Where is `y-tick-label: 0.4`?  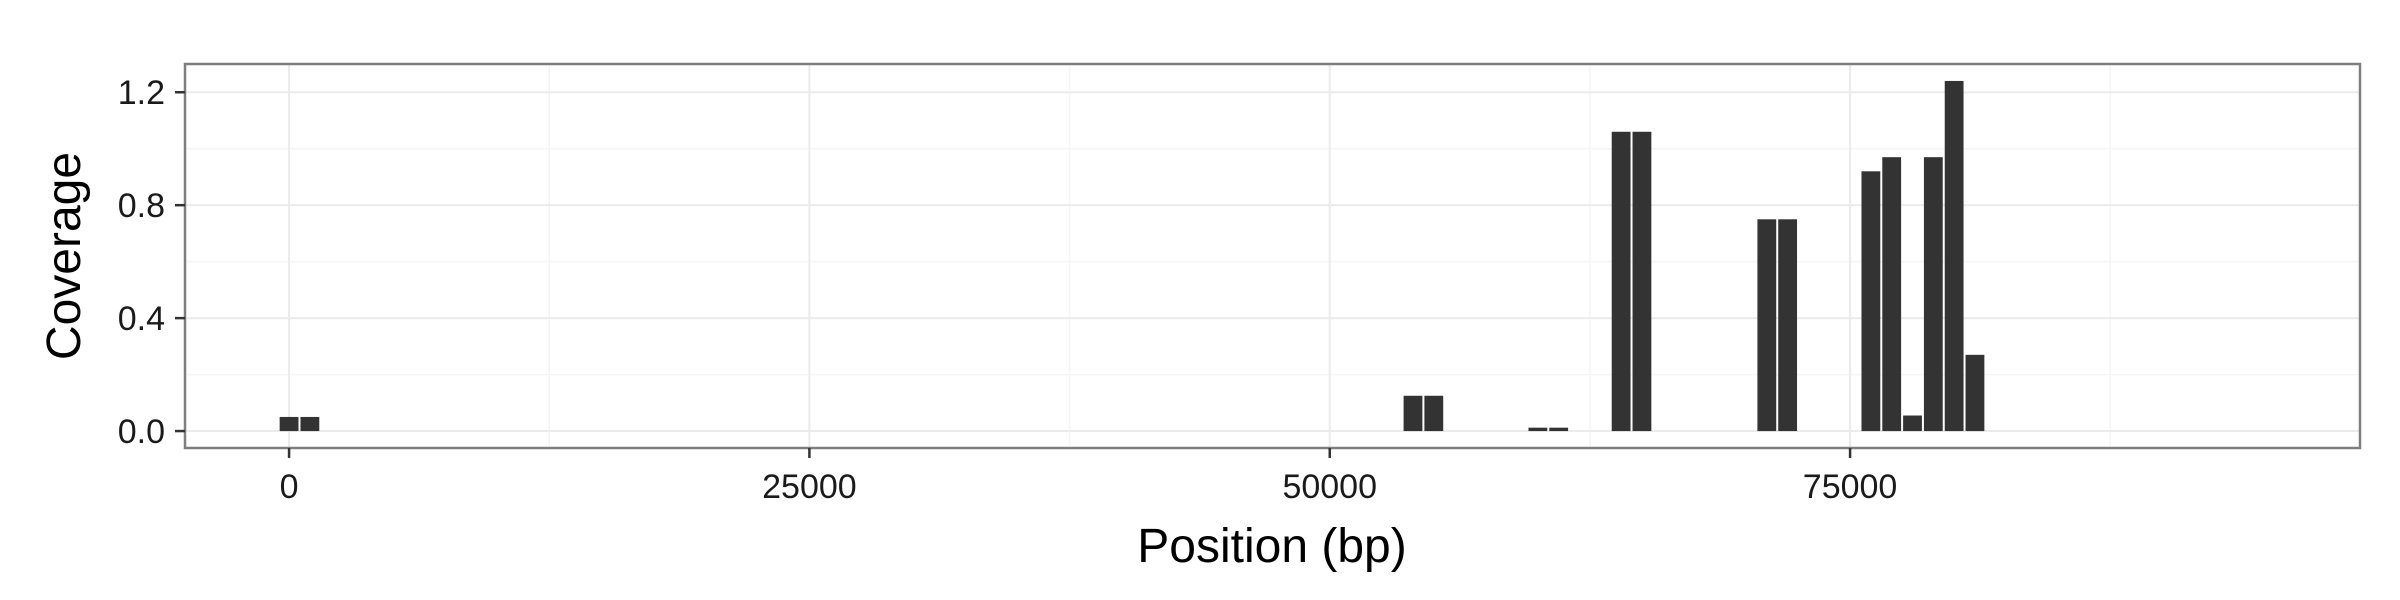
y-tick-label: 0.4 is located at coordinates (141, 319).